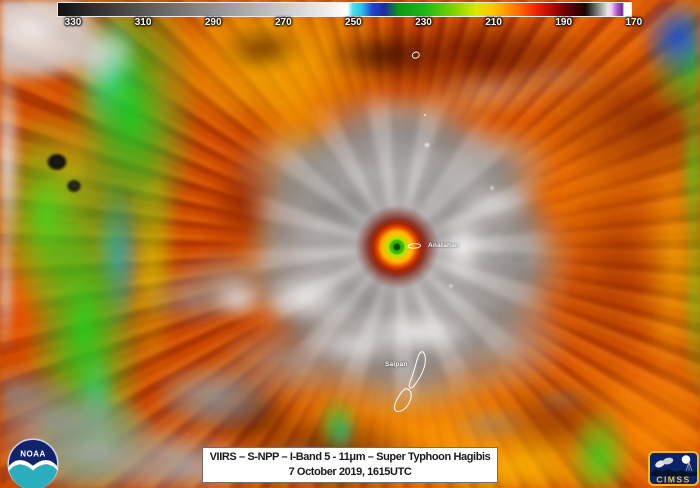  What do you see at coordinates (664, 462) in the screenshot?
I see `cimss-dish-icons` at bounding box center [664, 462].